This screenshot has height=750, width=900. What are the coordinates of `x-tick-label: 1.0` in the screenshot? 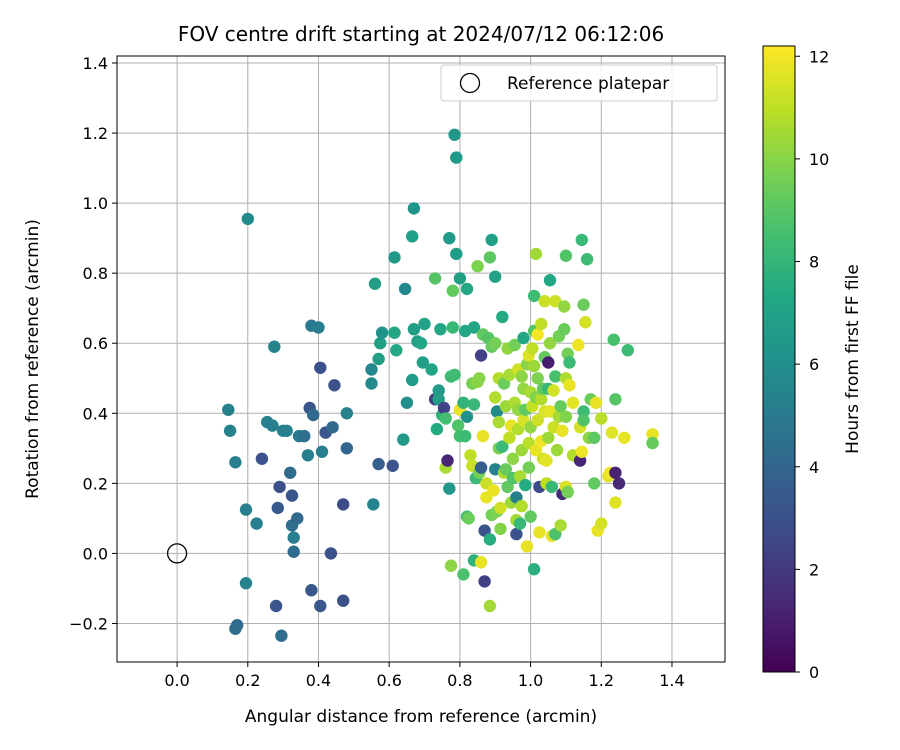 It's located at (530, 680).